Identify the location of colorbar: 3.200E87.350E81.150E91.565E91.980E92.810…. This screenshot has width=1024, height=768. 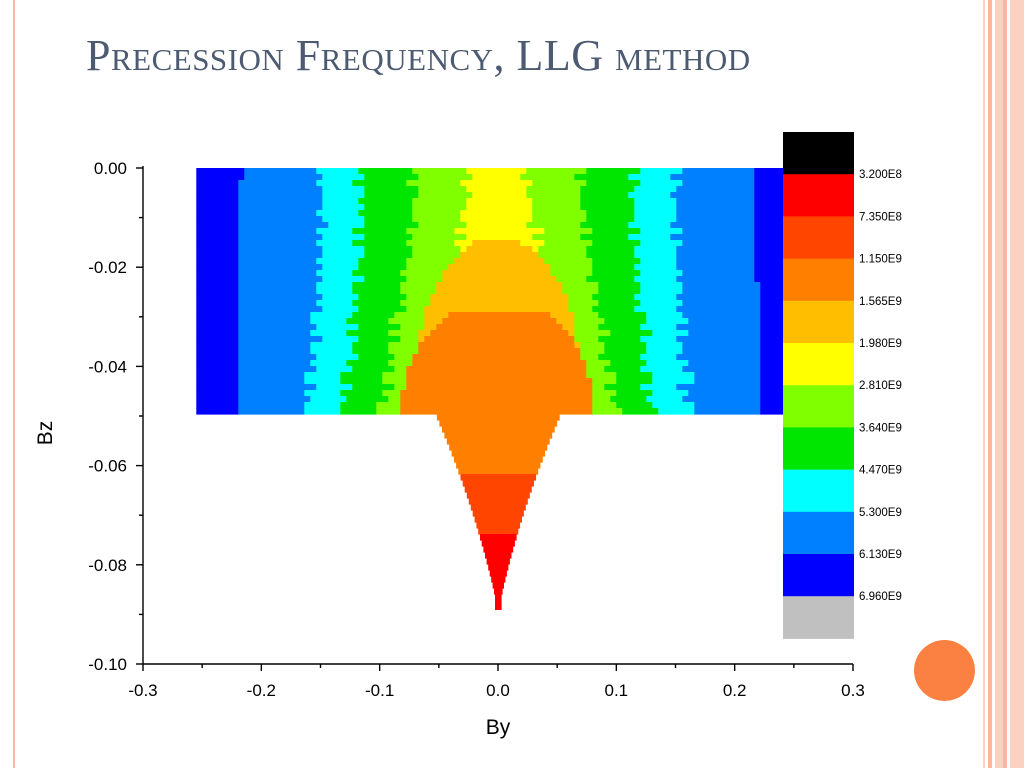
(842, 385).